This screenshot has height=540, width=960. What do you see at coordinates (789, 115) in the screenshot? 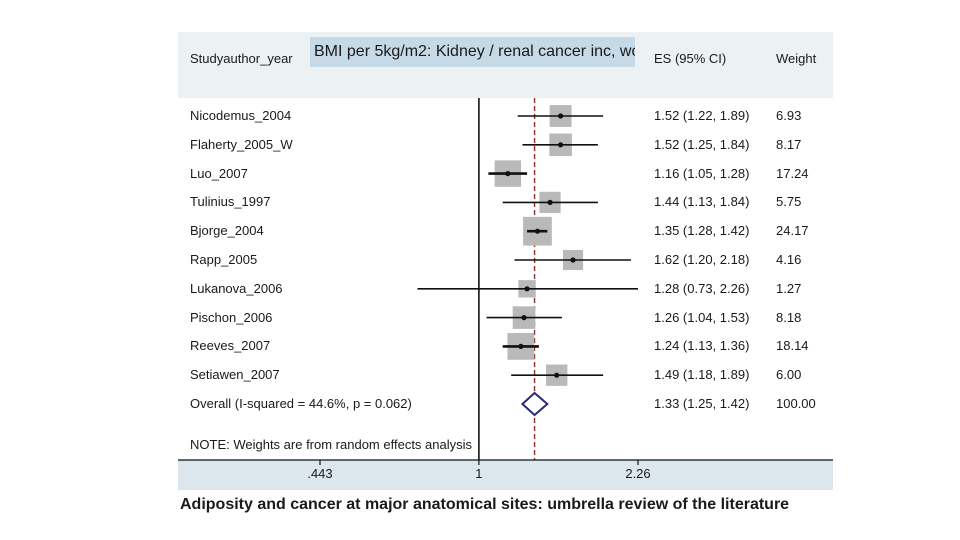
I see `weight-label: 6.93` at bounding box center [789, 115].